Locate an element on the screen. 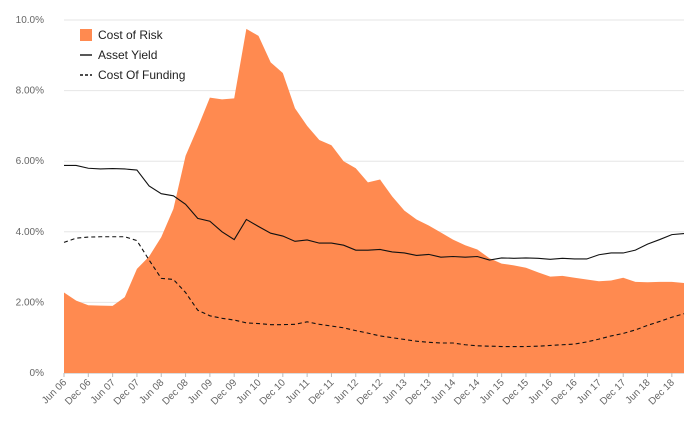  x-tick-label: Dec 14 is located at coordinates (467, 392).